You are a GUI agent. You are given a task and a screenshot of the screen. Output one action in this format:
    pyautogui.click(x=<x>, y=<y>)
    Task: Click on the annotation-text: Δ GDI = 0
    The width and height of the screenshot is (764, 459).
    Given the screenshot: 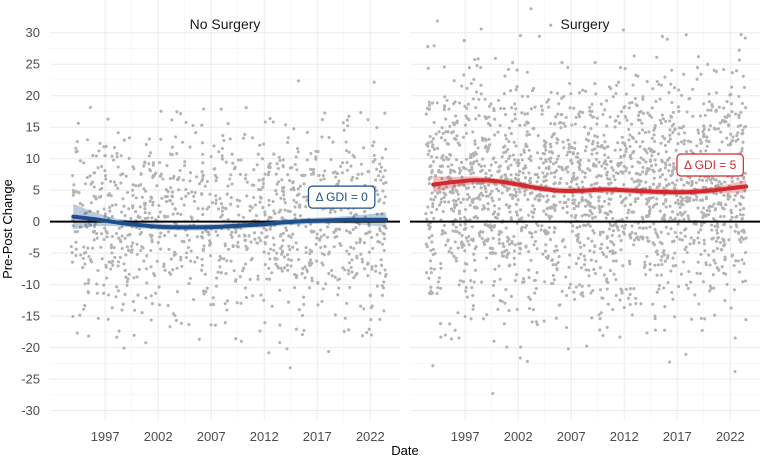 What is the action you would take?
    pyautogui.click(x=341, y=197)
    